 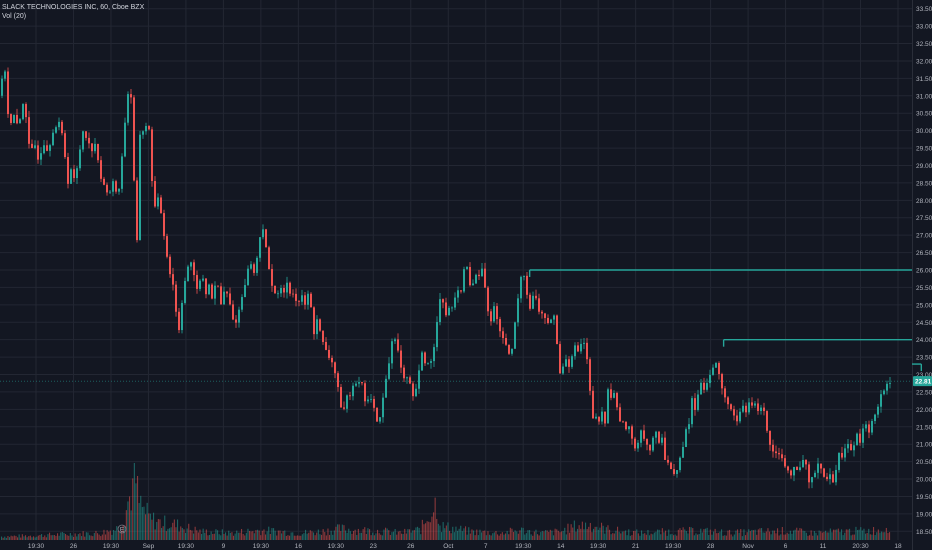 I want to click on y-tick-label: 21.00, so click(x=924, y=445).